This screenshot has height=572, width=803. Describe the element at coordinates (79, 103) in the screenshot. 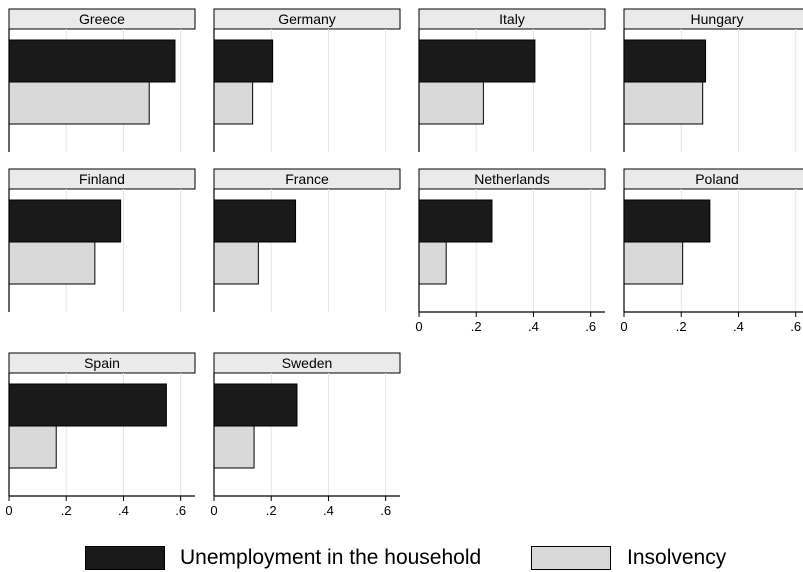

I see `bar-greece-insolvency` at that location.